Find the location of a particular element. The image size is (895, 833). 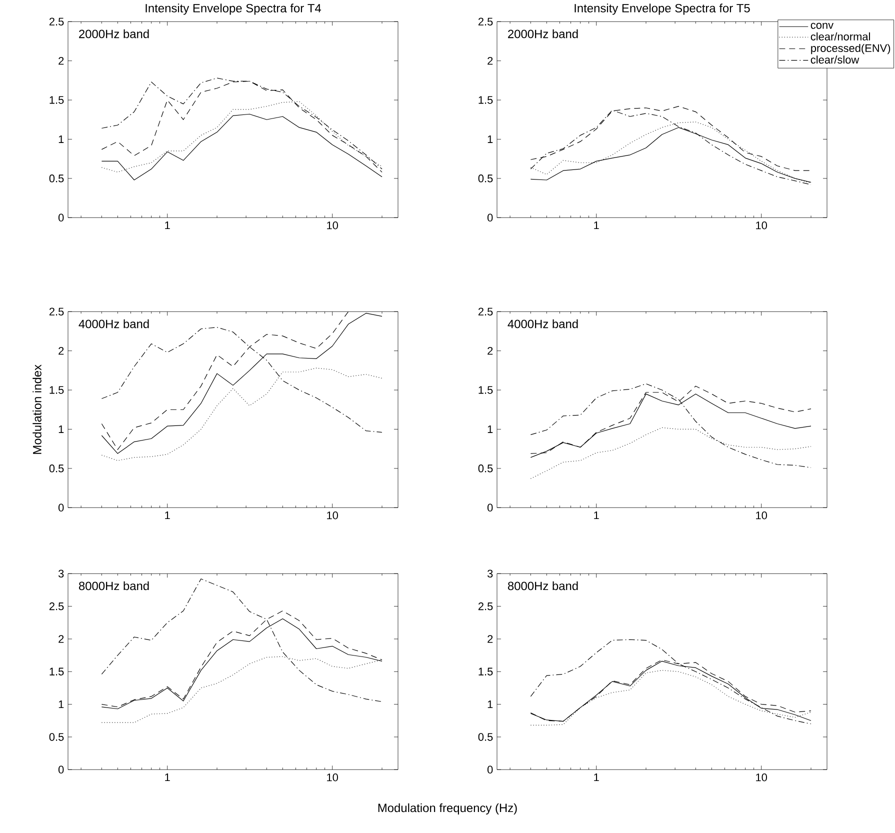

chart-title: Intensity Envelope Spectra for T4 is located at coordinates (234, 9).